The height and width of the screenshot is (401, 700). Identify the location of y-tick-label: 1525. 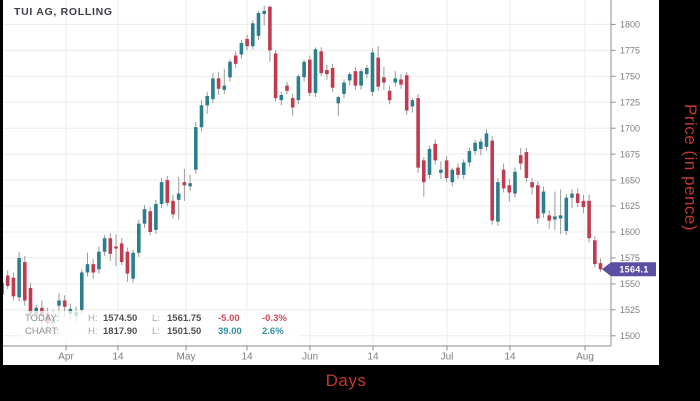
(630, 310).